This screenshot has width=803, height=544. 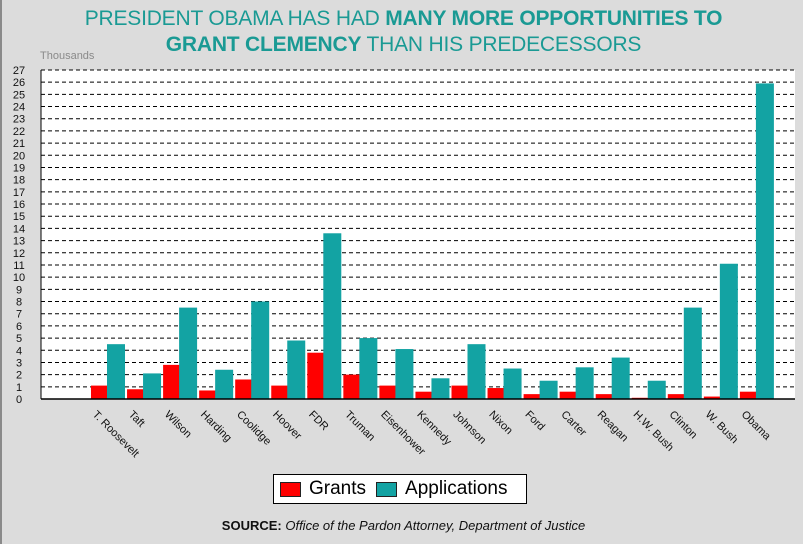 I want to click on legend-swatch-grants, so click(x=290, y=489).